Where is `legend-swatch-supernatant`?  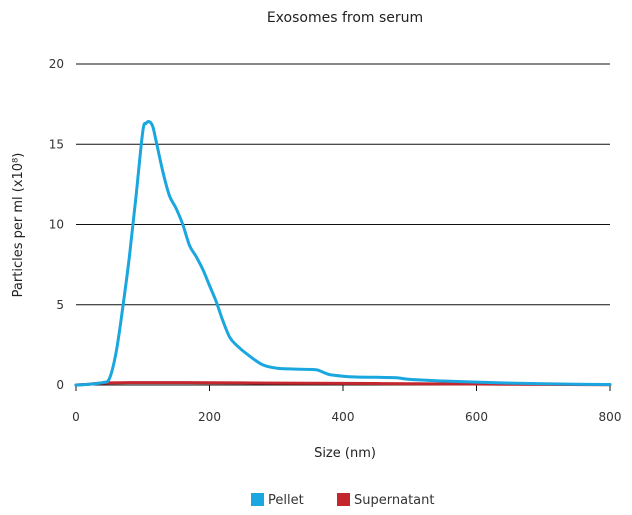 legend-swatch-supernatant is located at coordinates (343, 499).